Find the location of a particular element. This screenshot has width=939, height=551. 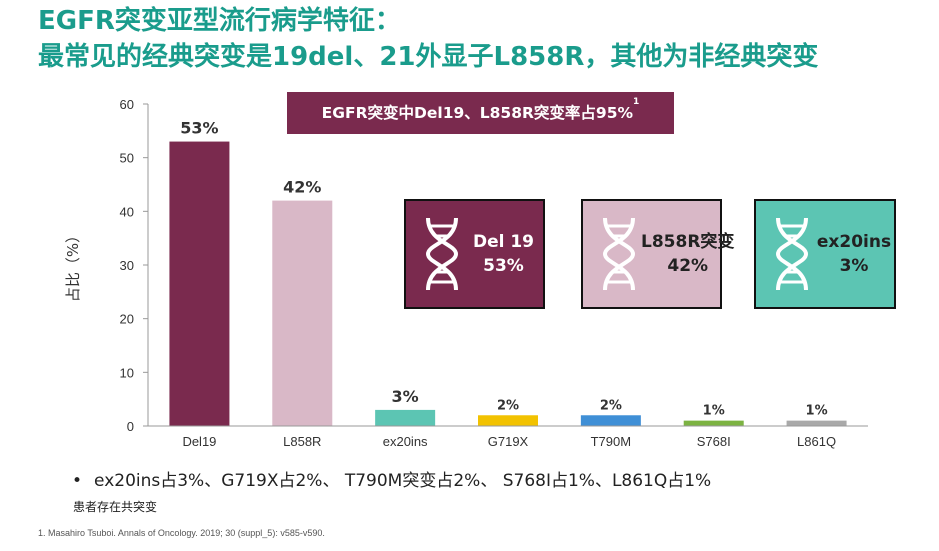

bar-ex20ins is located at coordinates (405, 417).